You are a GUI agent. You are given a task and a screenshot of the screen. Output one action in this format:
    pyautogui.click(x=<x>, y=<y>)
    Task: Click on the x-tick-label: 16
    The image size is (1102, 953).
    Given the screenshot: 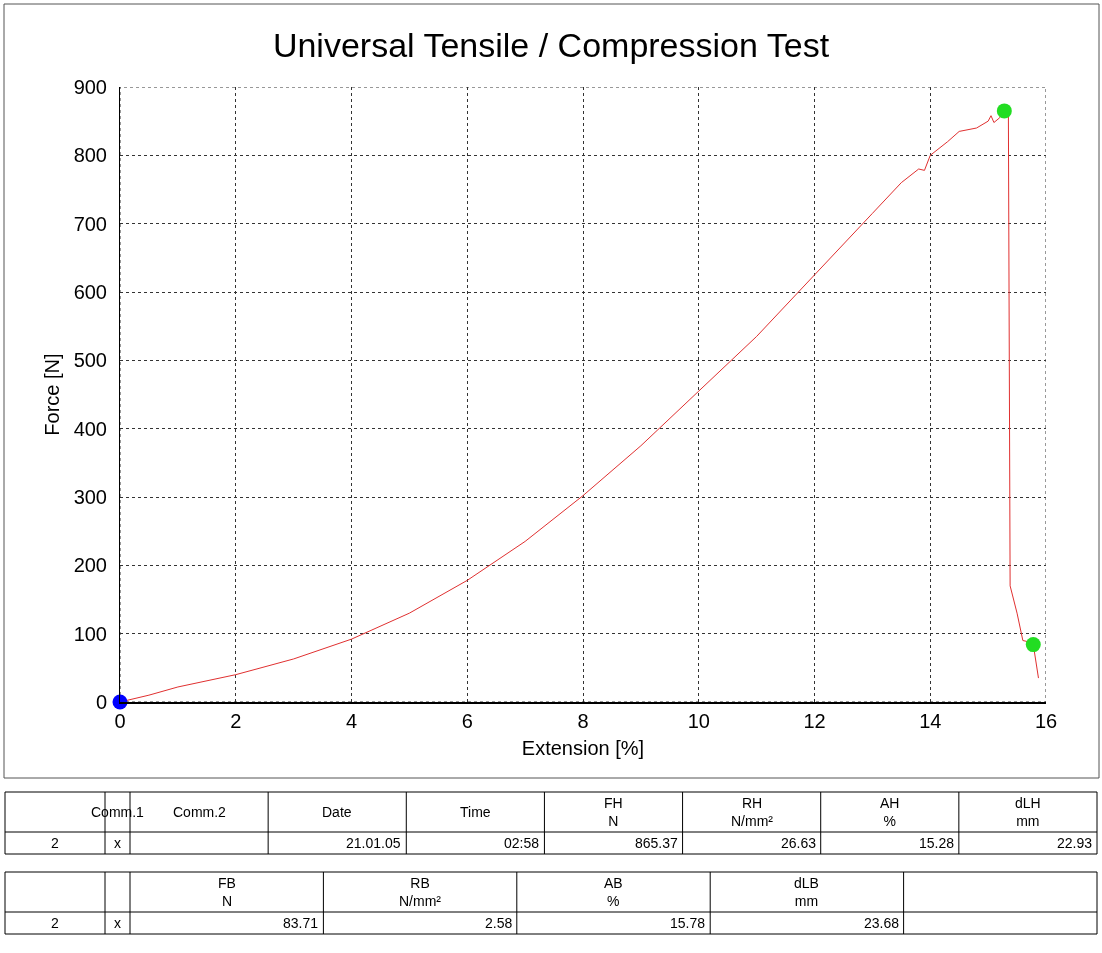 What is the action you would take?
    pyautogui.click(x=1046, y=721)
    